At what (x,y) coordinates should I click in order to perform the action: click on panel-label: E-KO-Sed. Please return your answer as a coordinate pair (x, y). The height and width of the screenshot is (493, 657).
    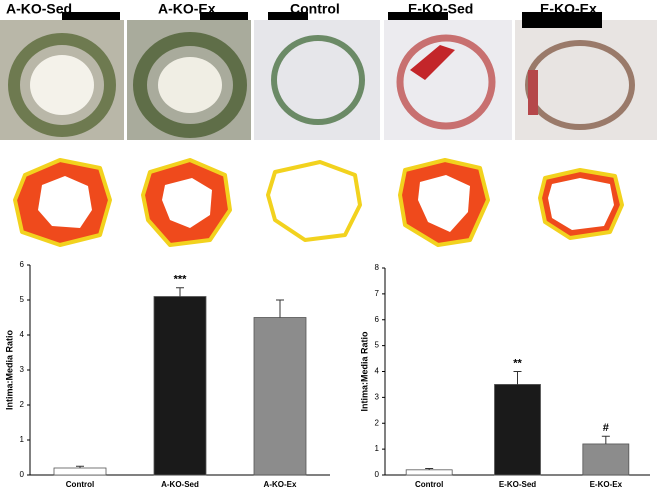
    Looking at the image, I should click on (440, 9).